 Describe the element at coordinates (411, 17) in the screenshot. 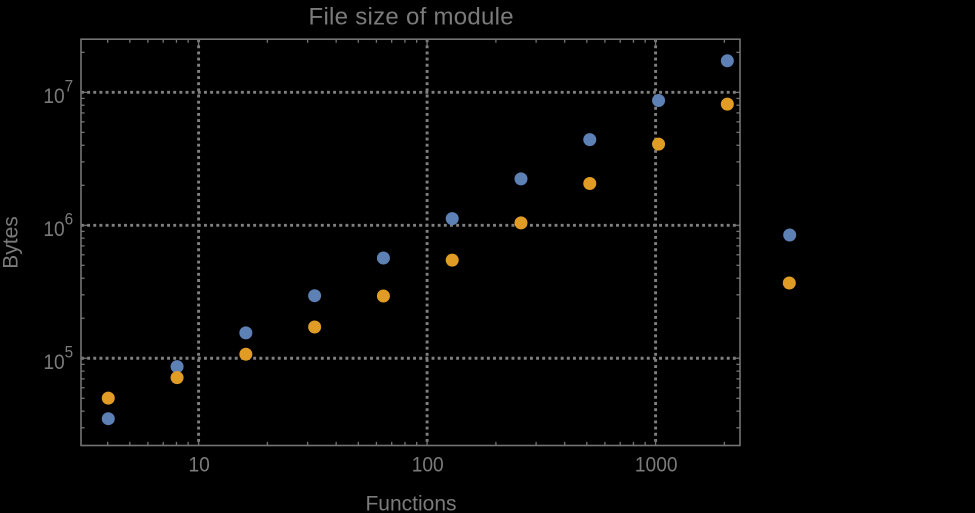

I see `svg-text: File size of module` at that location.